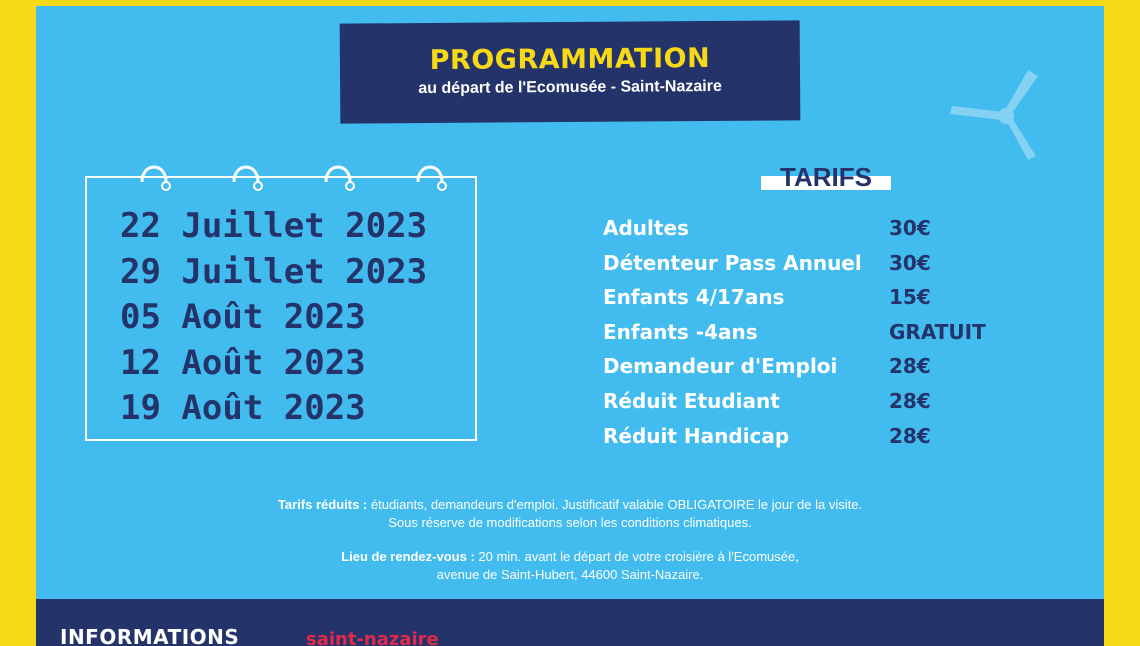 Image resolution: width=1140 pixels, height=646 pixels. What do you see at coordinates (813, 406) in the screenshot?
I see `price-row: Réduit Etudiant 28€` at bounding box center [813, 406].